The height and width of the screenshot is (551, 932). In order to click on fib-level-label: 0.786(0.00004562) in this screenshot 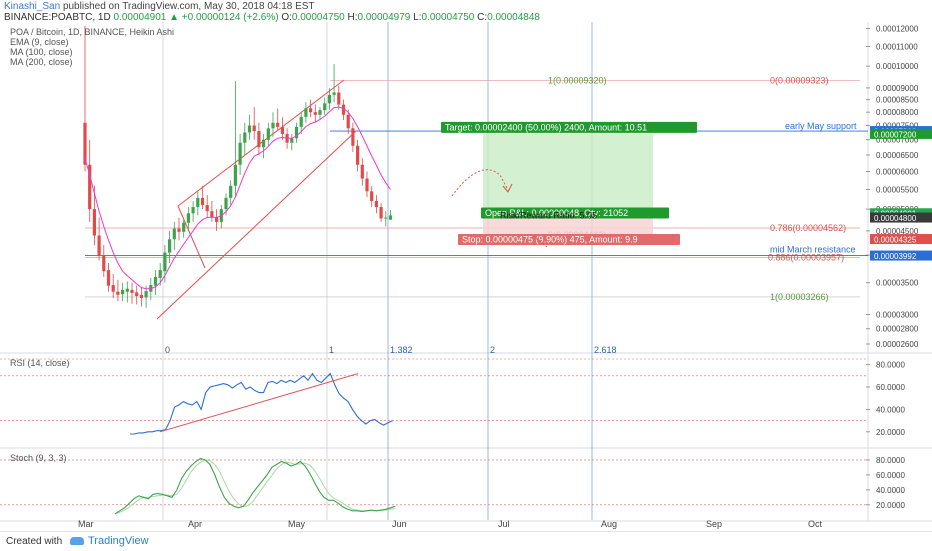, I will do `click(808, 228)`.